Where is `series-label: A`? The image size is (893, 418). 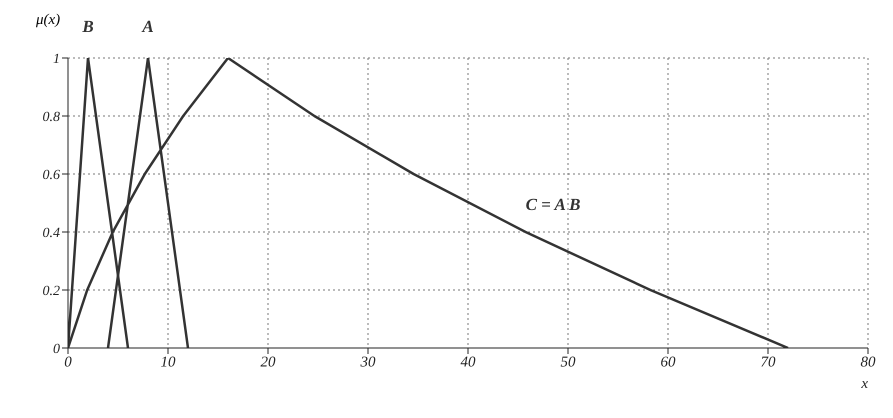
series-label: A is located at coordinates (147, 26).